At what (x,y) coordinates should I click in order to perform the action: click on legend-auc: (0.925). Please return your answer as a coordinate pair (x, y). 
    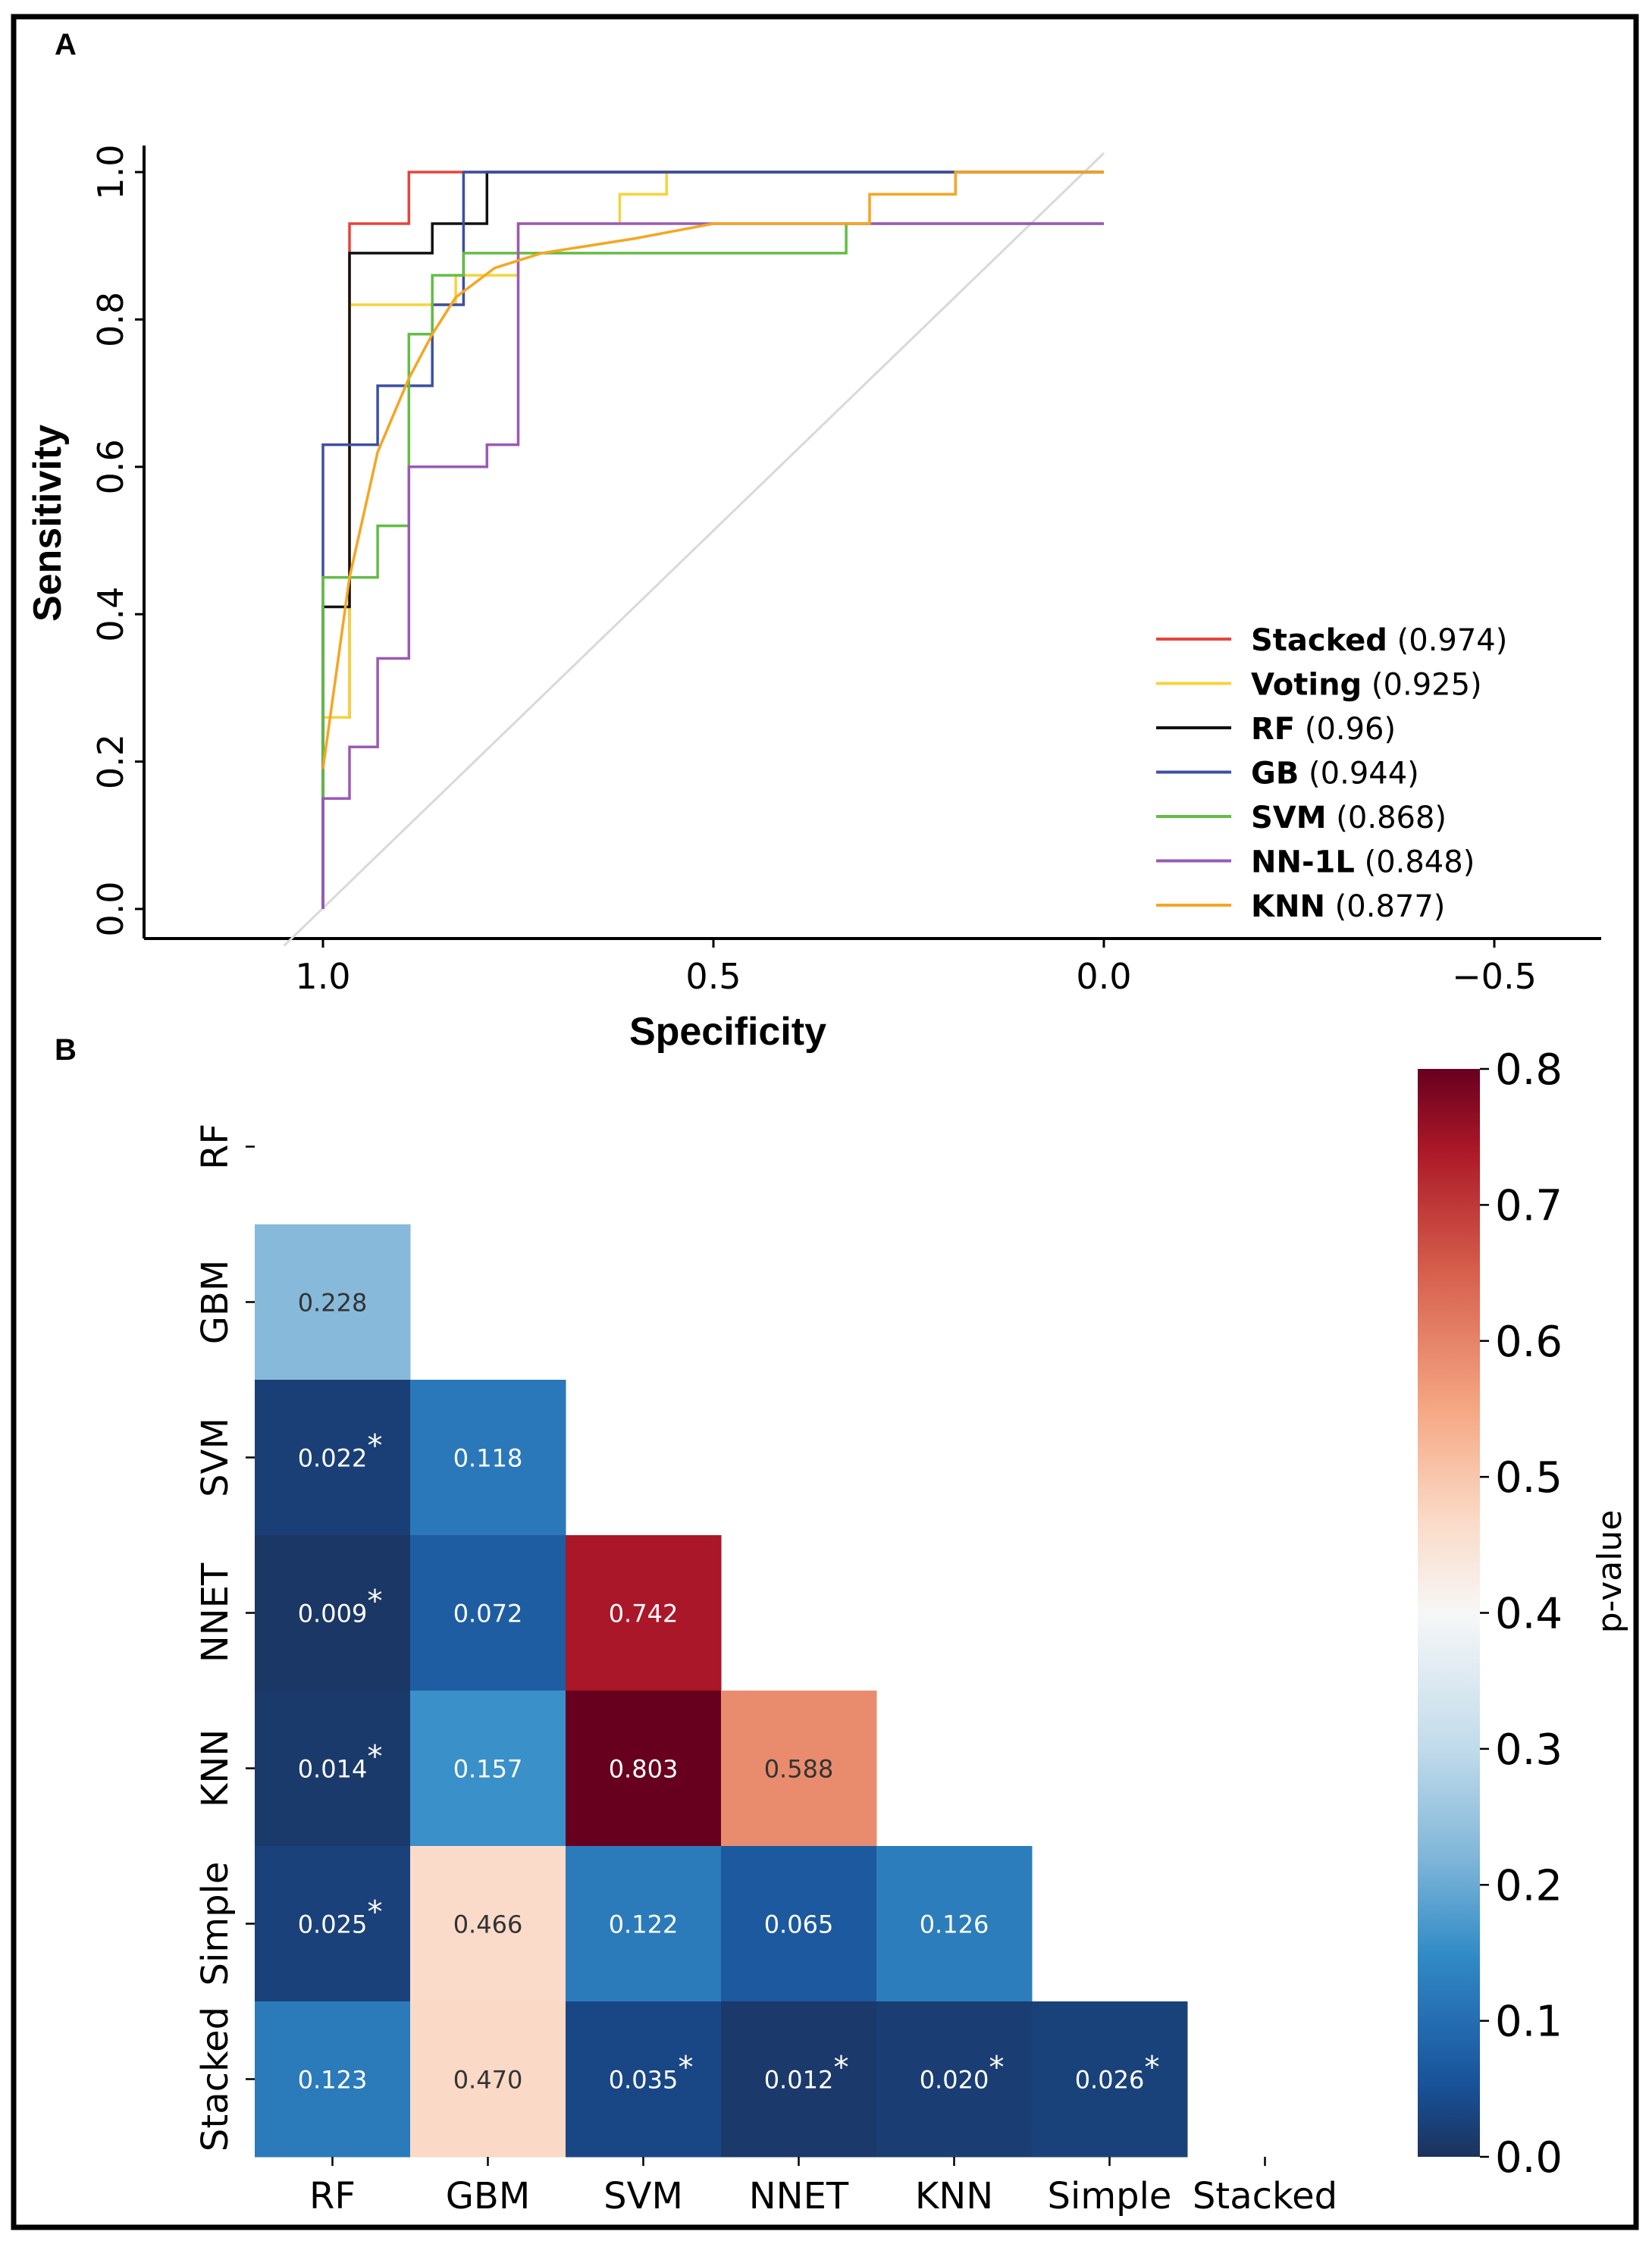
    Looking at the image, I should click on (1421, 685).